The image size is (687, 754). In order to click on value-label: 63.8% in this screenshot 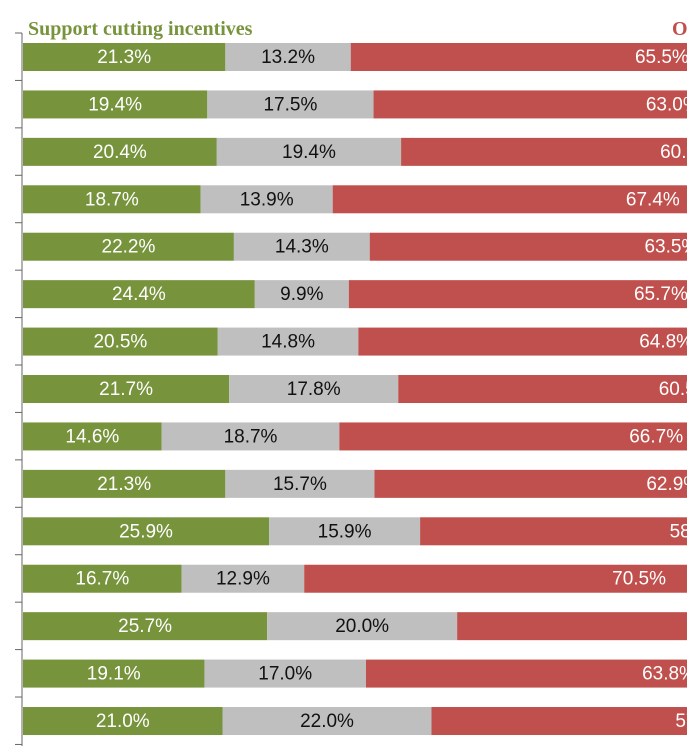, I will do `click(664, 674)`.